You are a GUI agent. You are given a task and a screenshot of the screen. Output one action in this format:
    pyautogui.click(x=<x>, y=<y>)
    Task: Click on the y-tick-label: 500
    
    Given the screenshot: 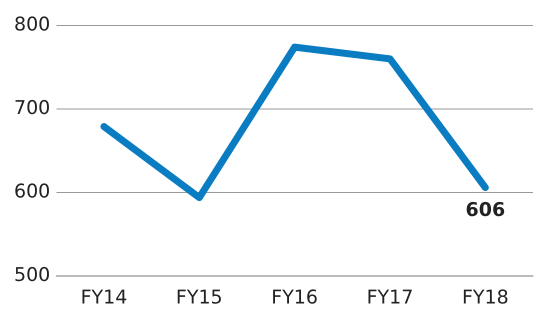 What is the action you would take?
    pyautogui.click(x=32, y=275)
    